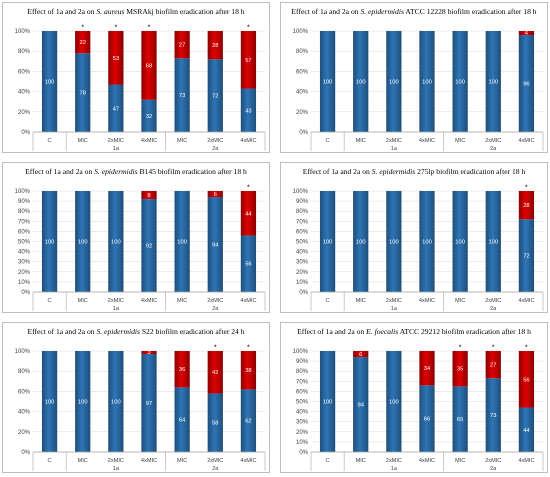 This screenshot has height=477, width=550. What do you see at coordinates (302, 423) in the screenshot?
I see `y-tick-label: 30%` at bounding box center [302, 423].